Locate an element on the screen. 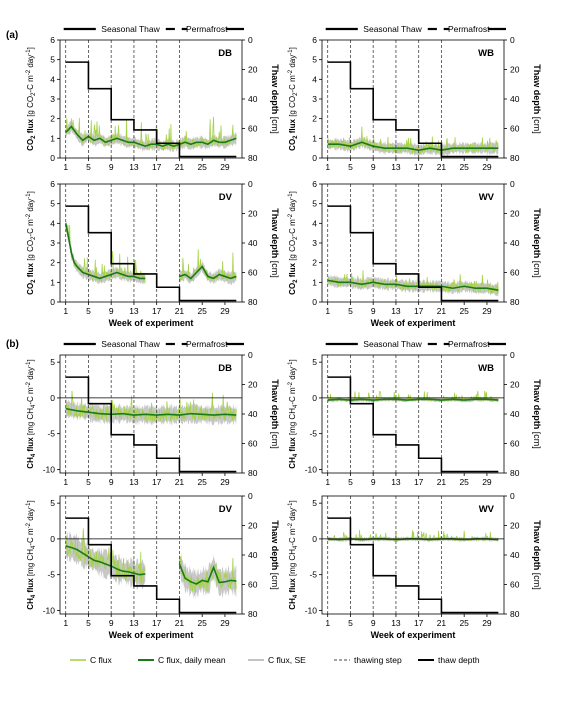 This screenshot has height=705, width=564. x-tick-label: 25 is located at coordinates (464, 311).